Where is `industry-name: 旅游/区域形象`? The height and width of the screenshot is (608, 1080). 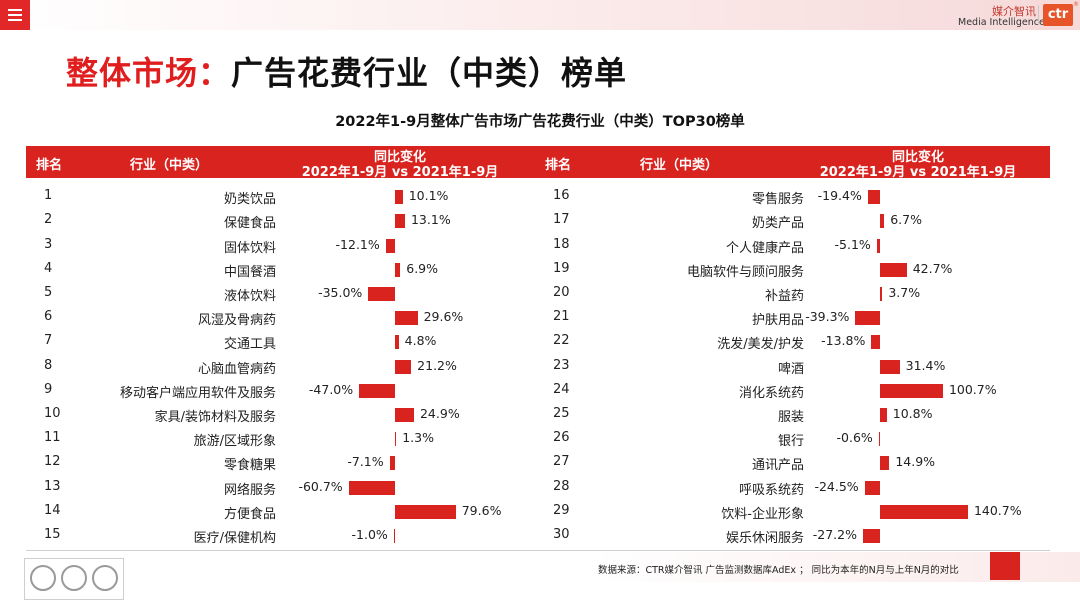 industry-name: 旅游/区域形象 is located at coordinates (234, 442).